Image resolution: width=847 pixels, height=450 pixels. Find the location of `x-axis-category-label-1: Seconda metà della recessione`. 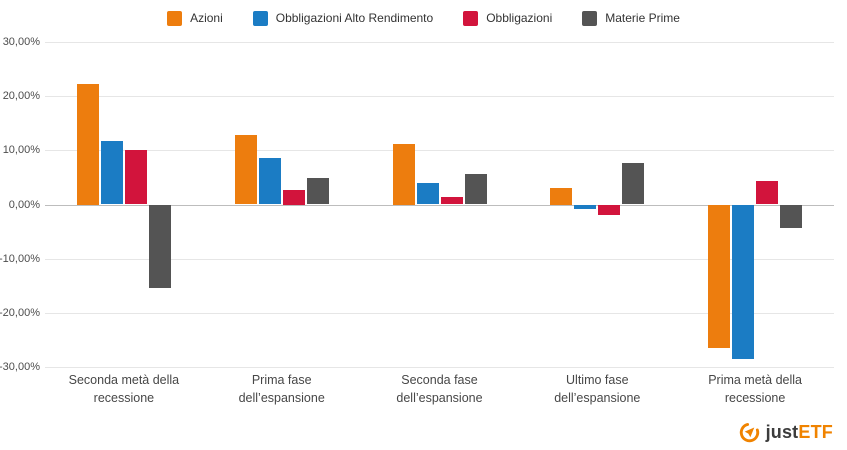

x-axis-category-label-1: Seconda metà della recessione is located at coordinates (124, 389).